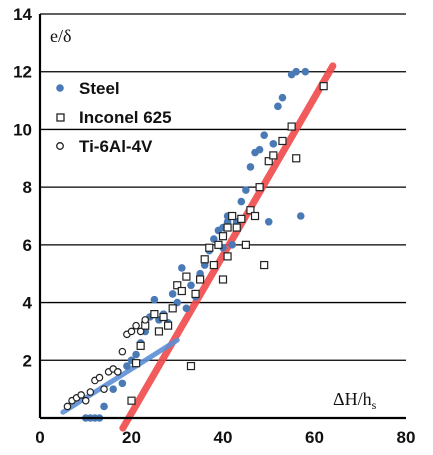  I want to click on x-axis-label-subscript: s, so click(374, 405).